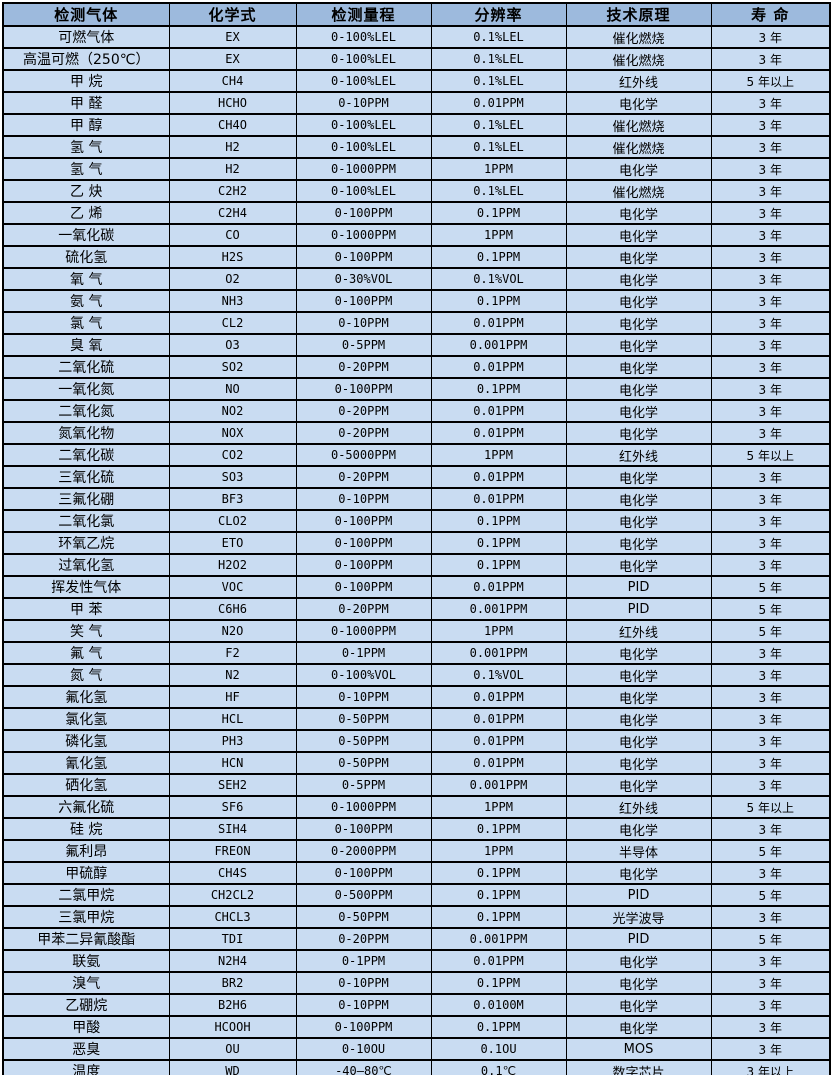 This screenshot has width=831, height=1075. I want to click on table-row: 氧 气 O2 0-30%VOL 0.1%VOL 电化学 3 年, so click(416, 279).